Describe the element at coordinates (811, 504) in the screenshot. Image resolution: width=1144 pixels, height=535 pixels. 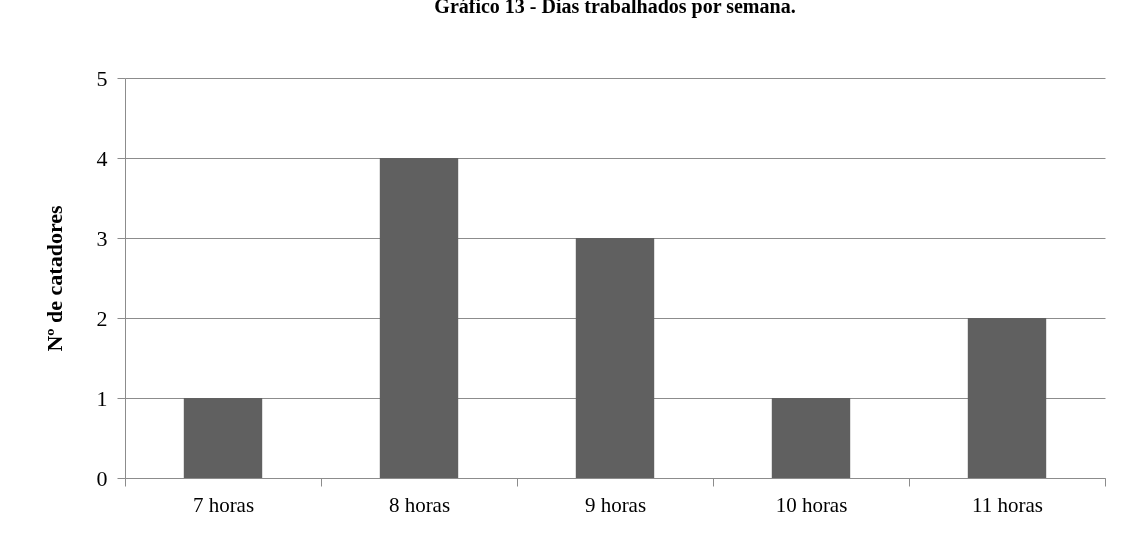
I see `x-tick-label: 10 horas` at that location.